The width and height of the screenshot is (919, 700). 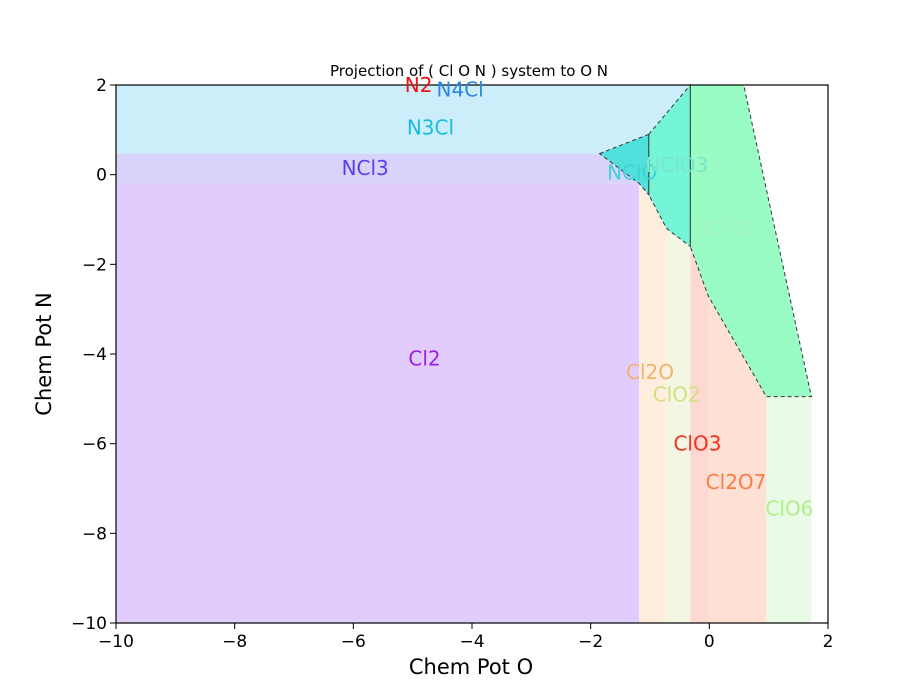 What do you see at coordinates (590, 642) in the screenshot?
I see `x-tick-label: −2` at bounding box center [590, 642].